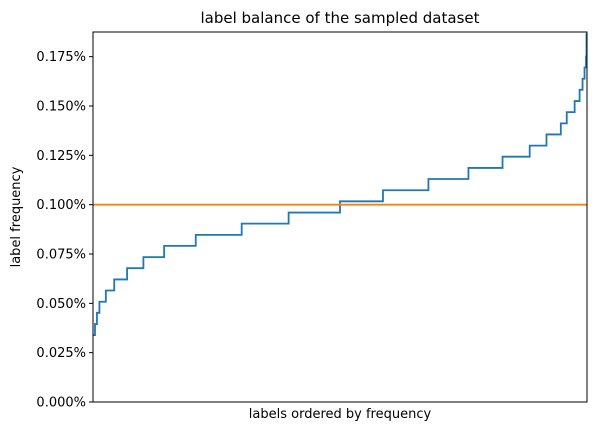 The width and height of the screenshot is (597, 431). I want to click on y-tick-label: 0.025%, so click(61, 353).